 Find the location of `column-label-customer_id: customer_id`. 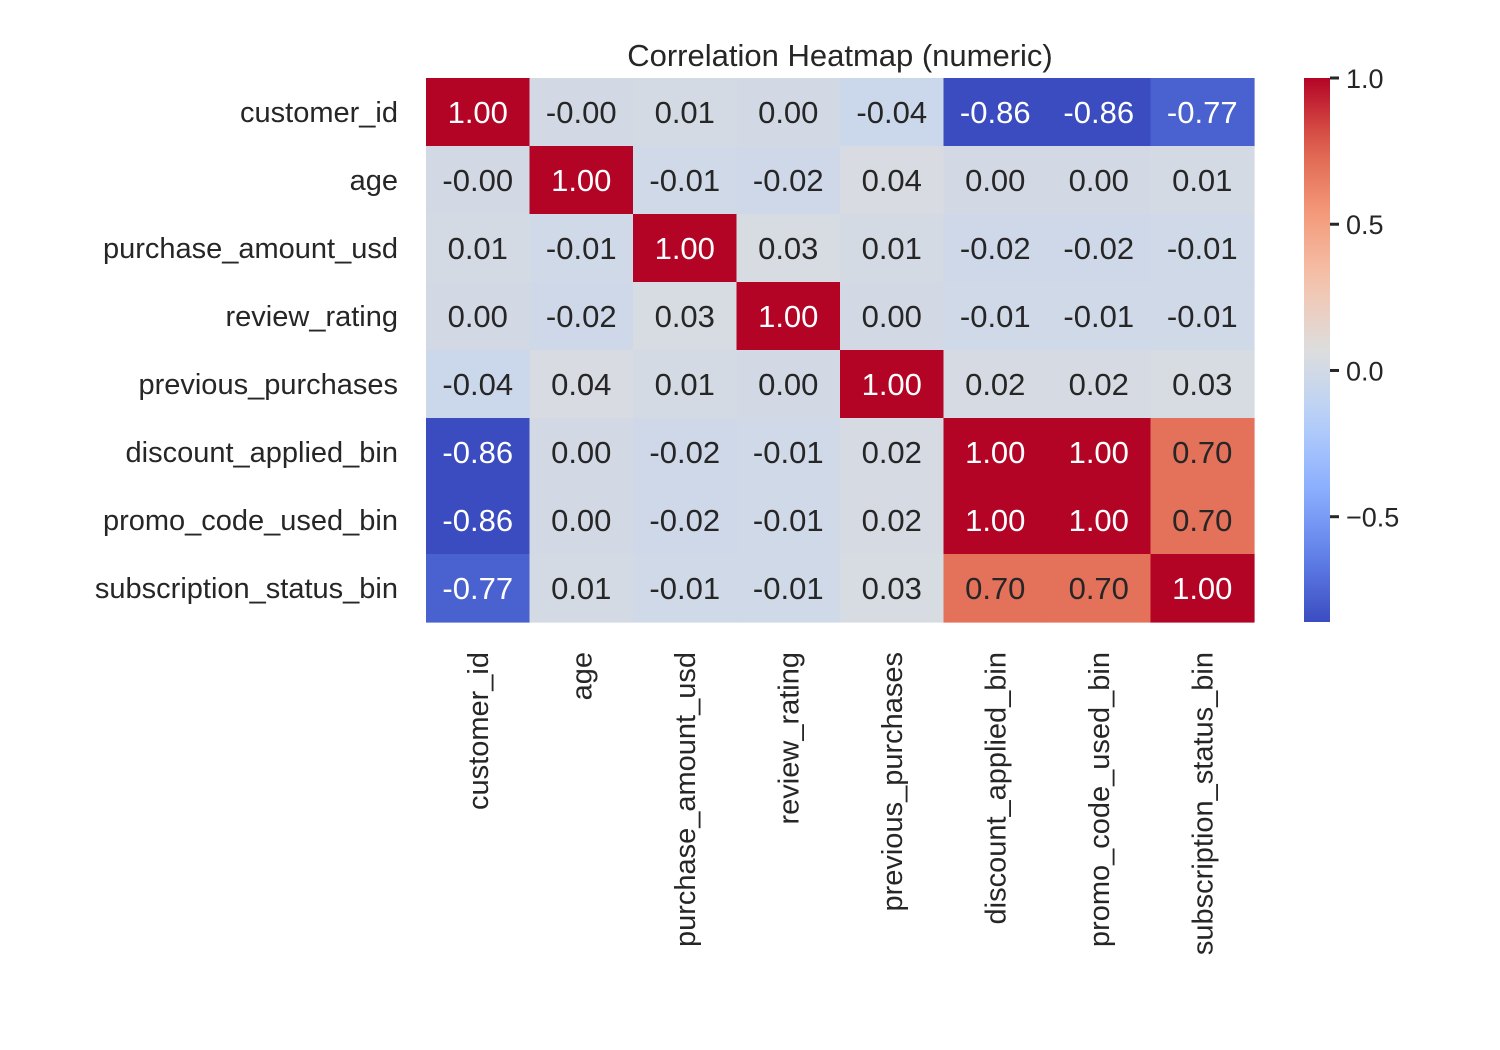

column-label-customer_id: customer_id is located at coordinates (479, 731).